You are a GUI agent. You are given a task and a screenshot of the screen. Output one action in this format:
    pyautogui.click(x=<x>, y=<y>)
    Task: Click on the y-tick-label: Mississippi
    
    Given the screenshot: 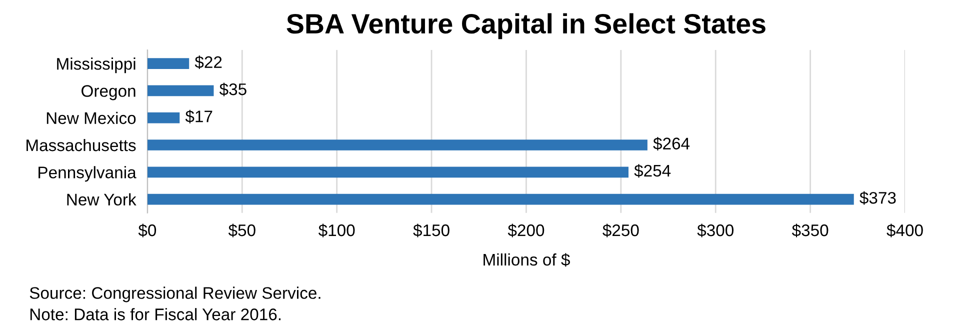 What is the action you would take?
    pyautogui.click(x=96, y=66)
    